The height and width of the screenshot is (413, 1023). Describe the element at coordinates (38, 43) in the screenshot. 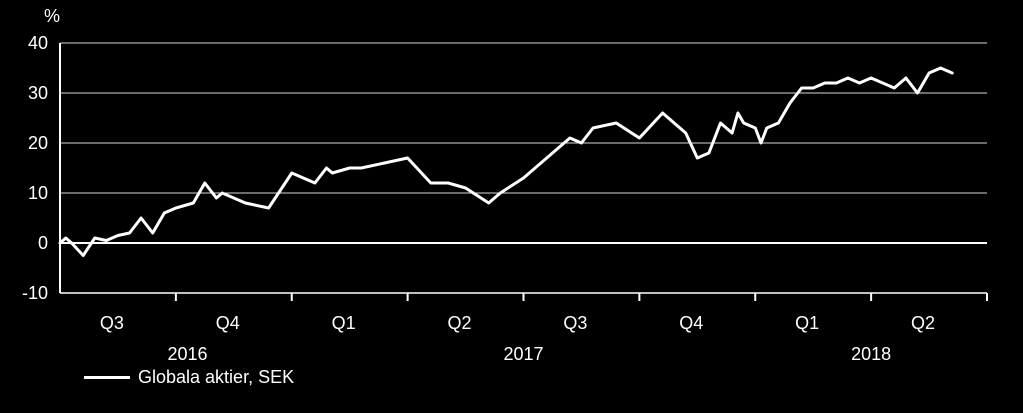

I see `y-tick-label: 40` at that location.